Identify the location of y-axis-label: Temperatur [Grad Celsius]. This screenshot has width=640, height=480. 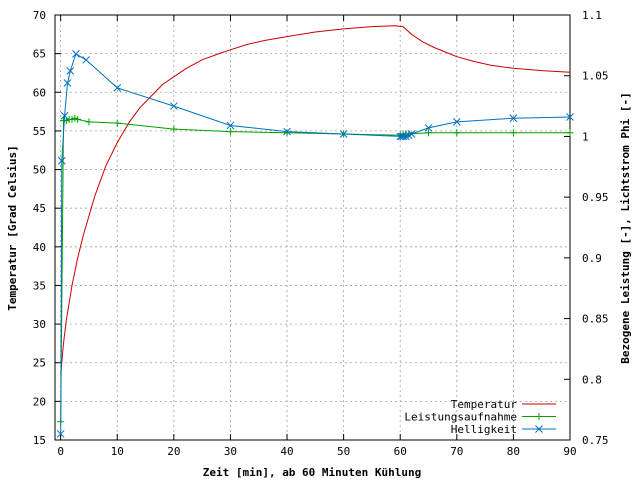
(12, 228).